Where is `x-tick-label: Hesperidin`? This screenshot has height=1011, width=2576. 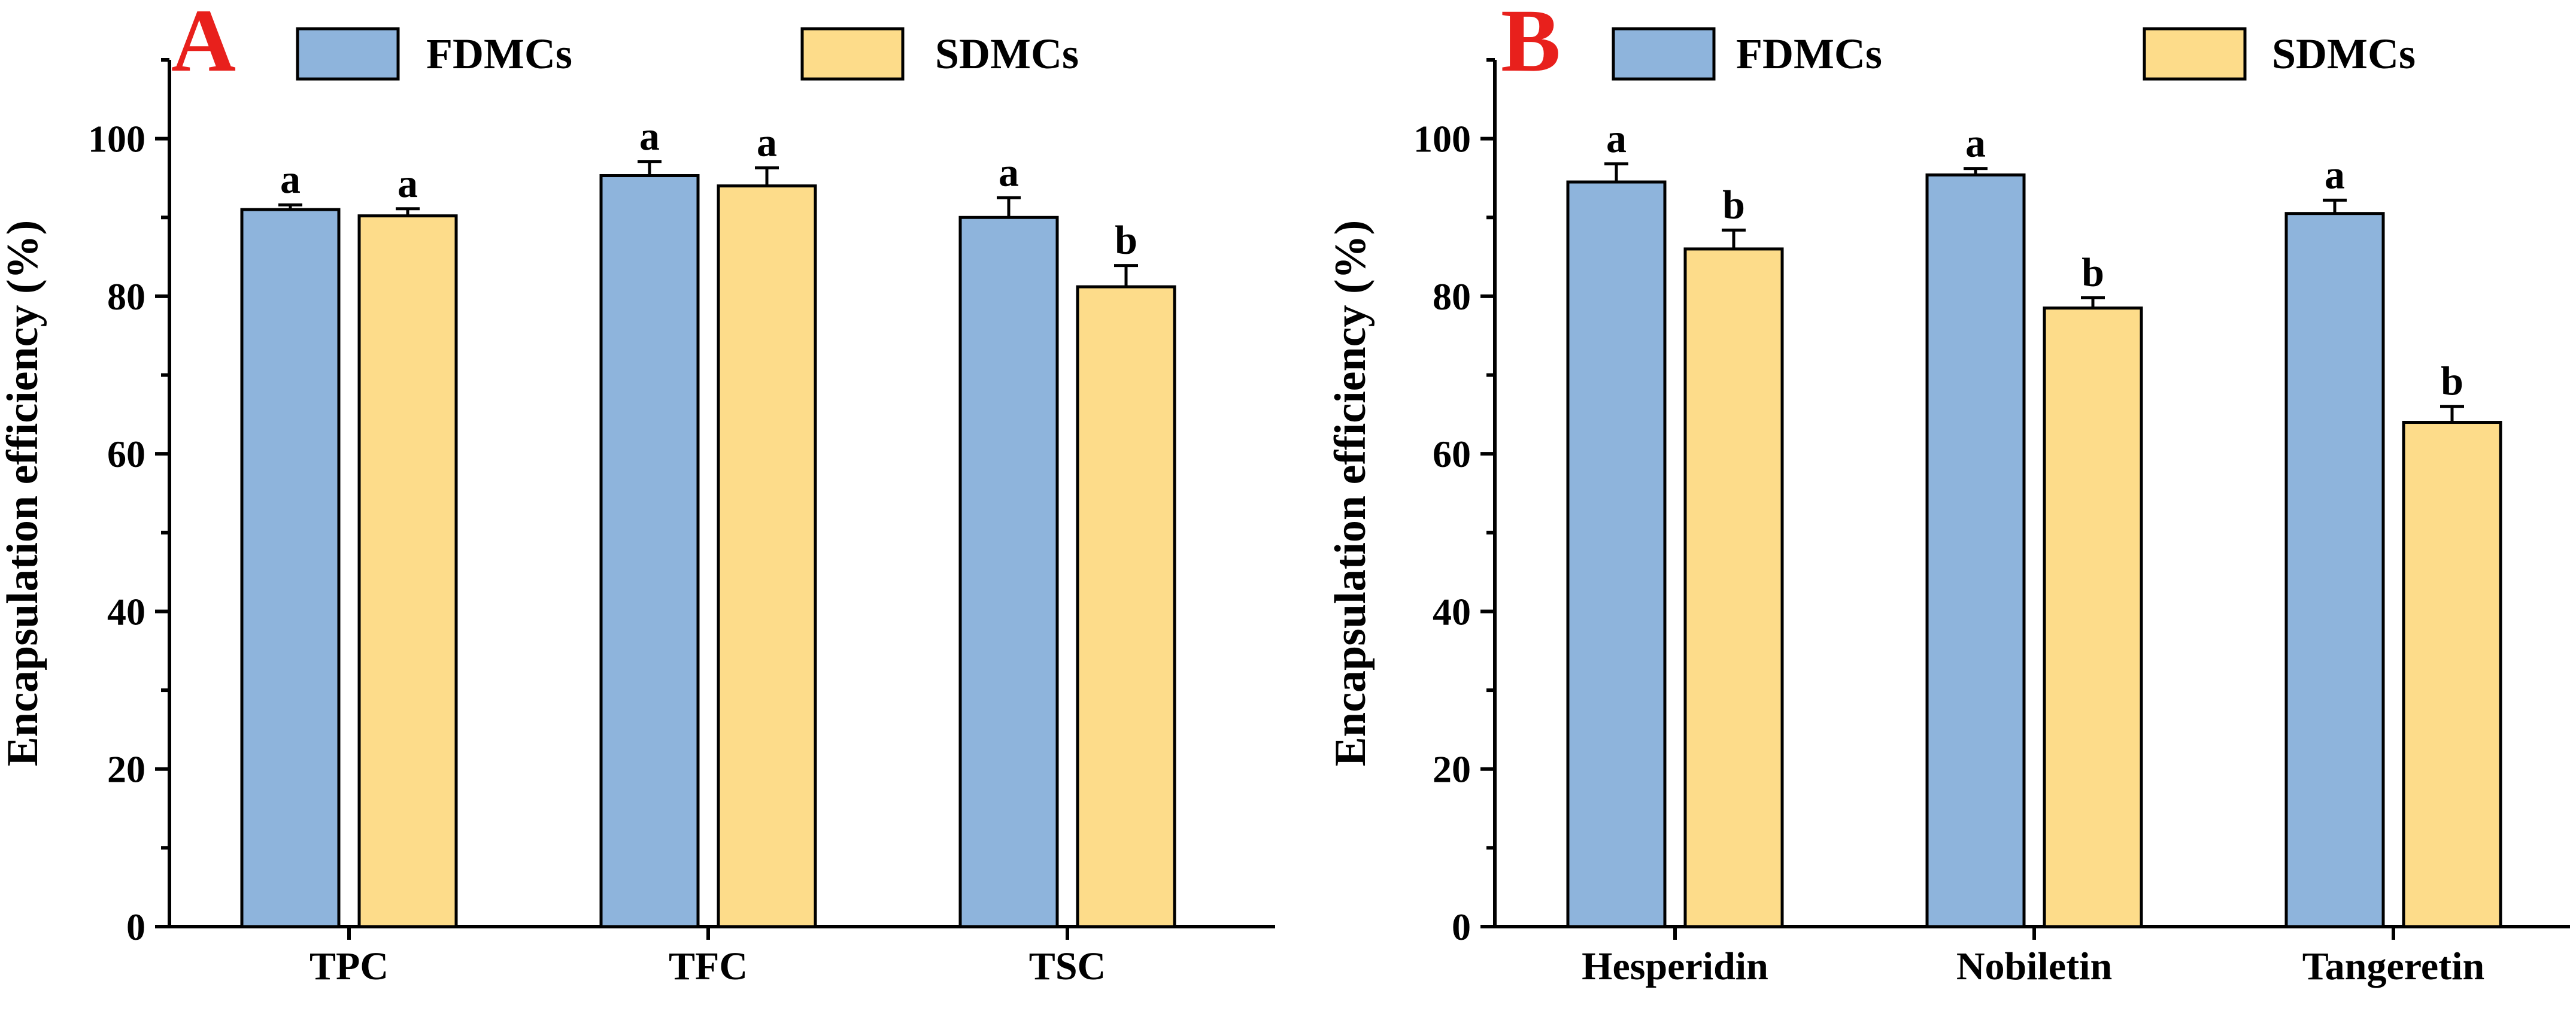
x-tick-label: Hesperidin is located at coordinates (1675, 966).